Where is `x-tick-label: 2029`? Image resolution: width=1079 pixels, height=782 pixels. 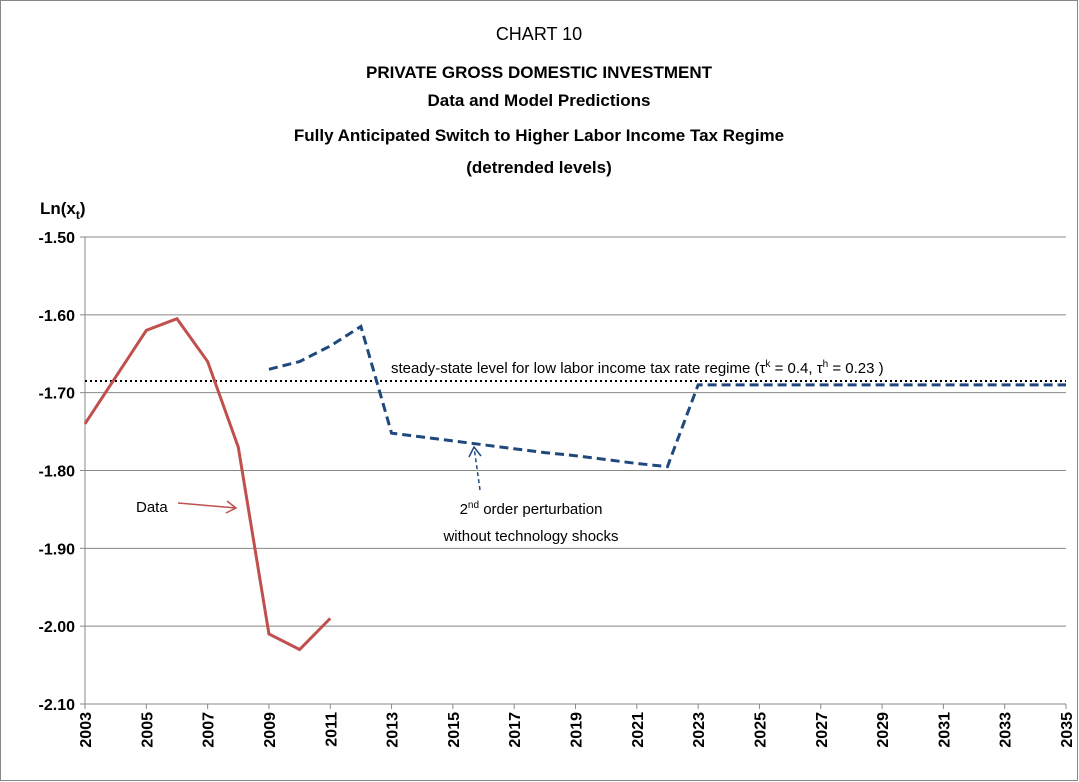
x-tick-label: 2029 is located at coordinates (883, 730).